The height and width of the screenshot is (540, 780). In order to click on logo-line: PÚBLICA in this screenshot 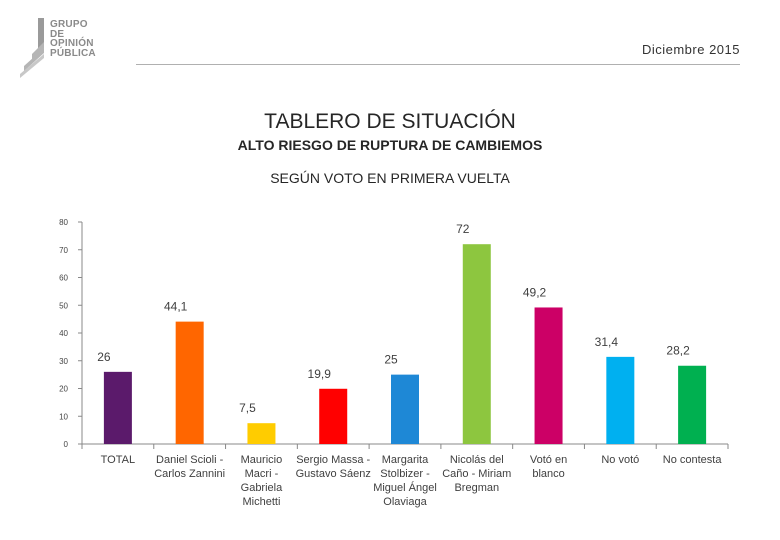, I will do `click(73, 53)`.